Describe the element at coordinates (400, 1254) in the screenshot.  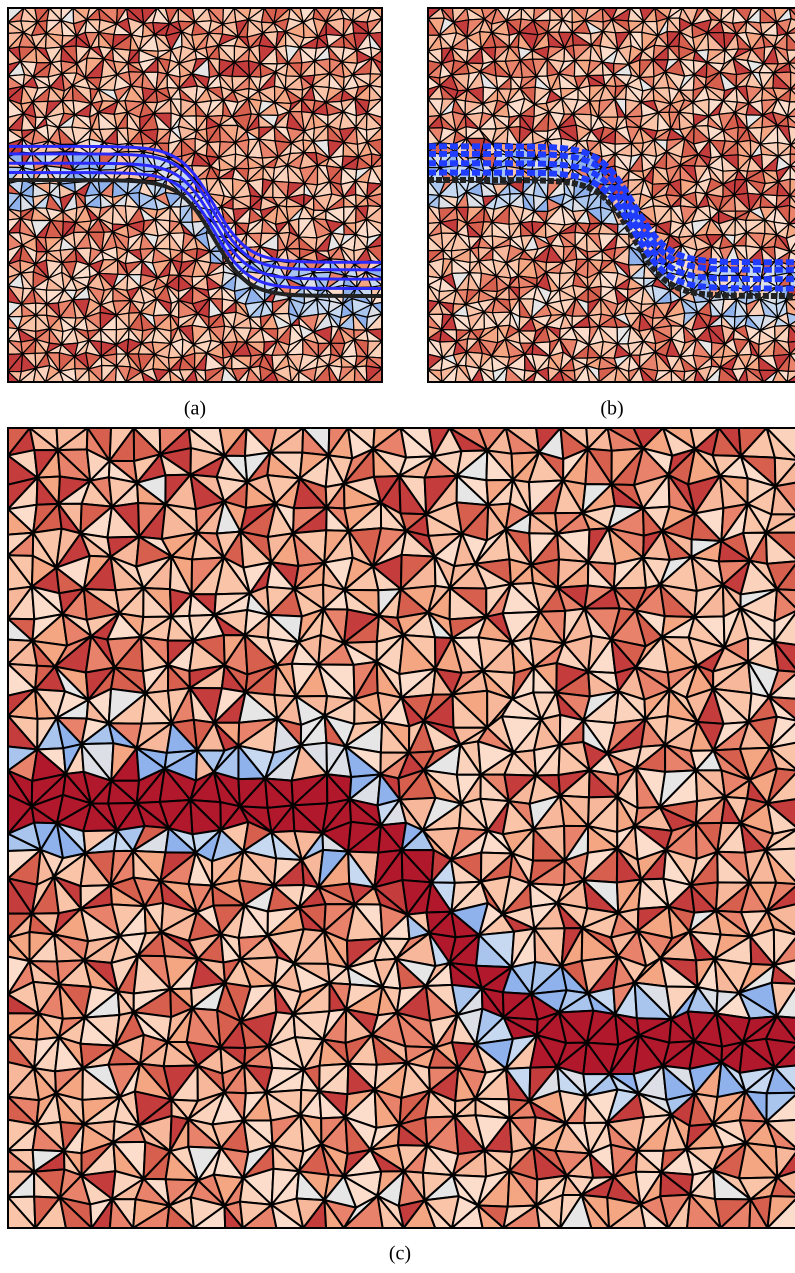
I see `panel-label: (c)` at that location.